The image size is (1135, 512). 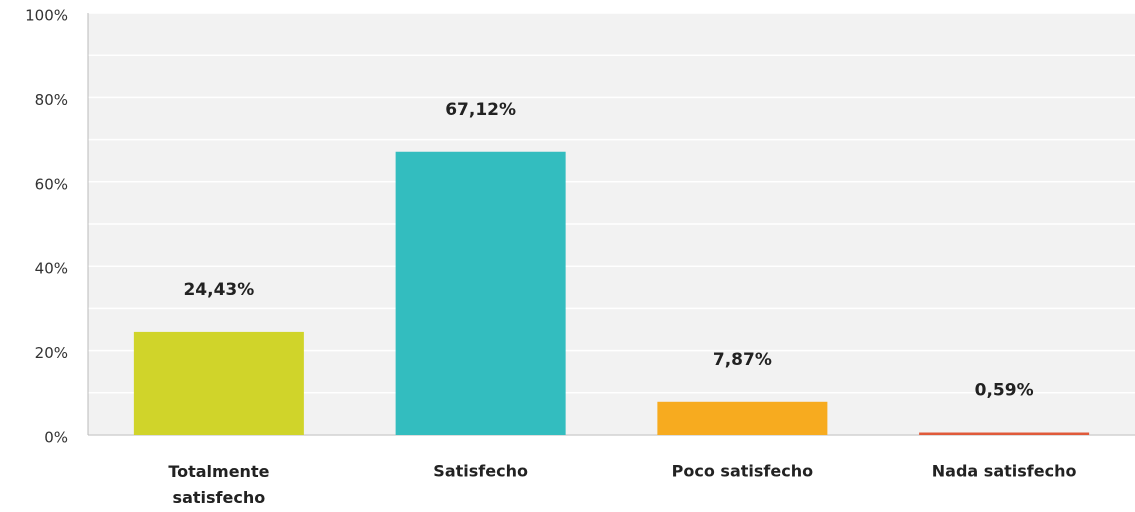 What do you see at coordinates (1004, 471) in the screenshot?
I see `x-tick-label: Nada satisfecho` at bounding box center [1004, 471].